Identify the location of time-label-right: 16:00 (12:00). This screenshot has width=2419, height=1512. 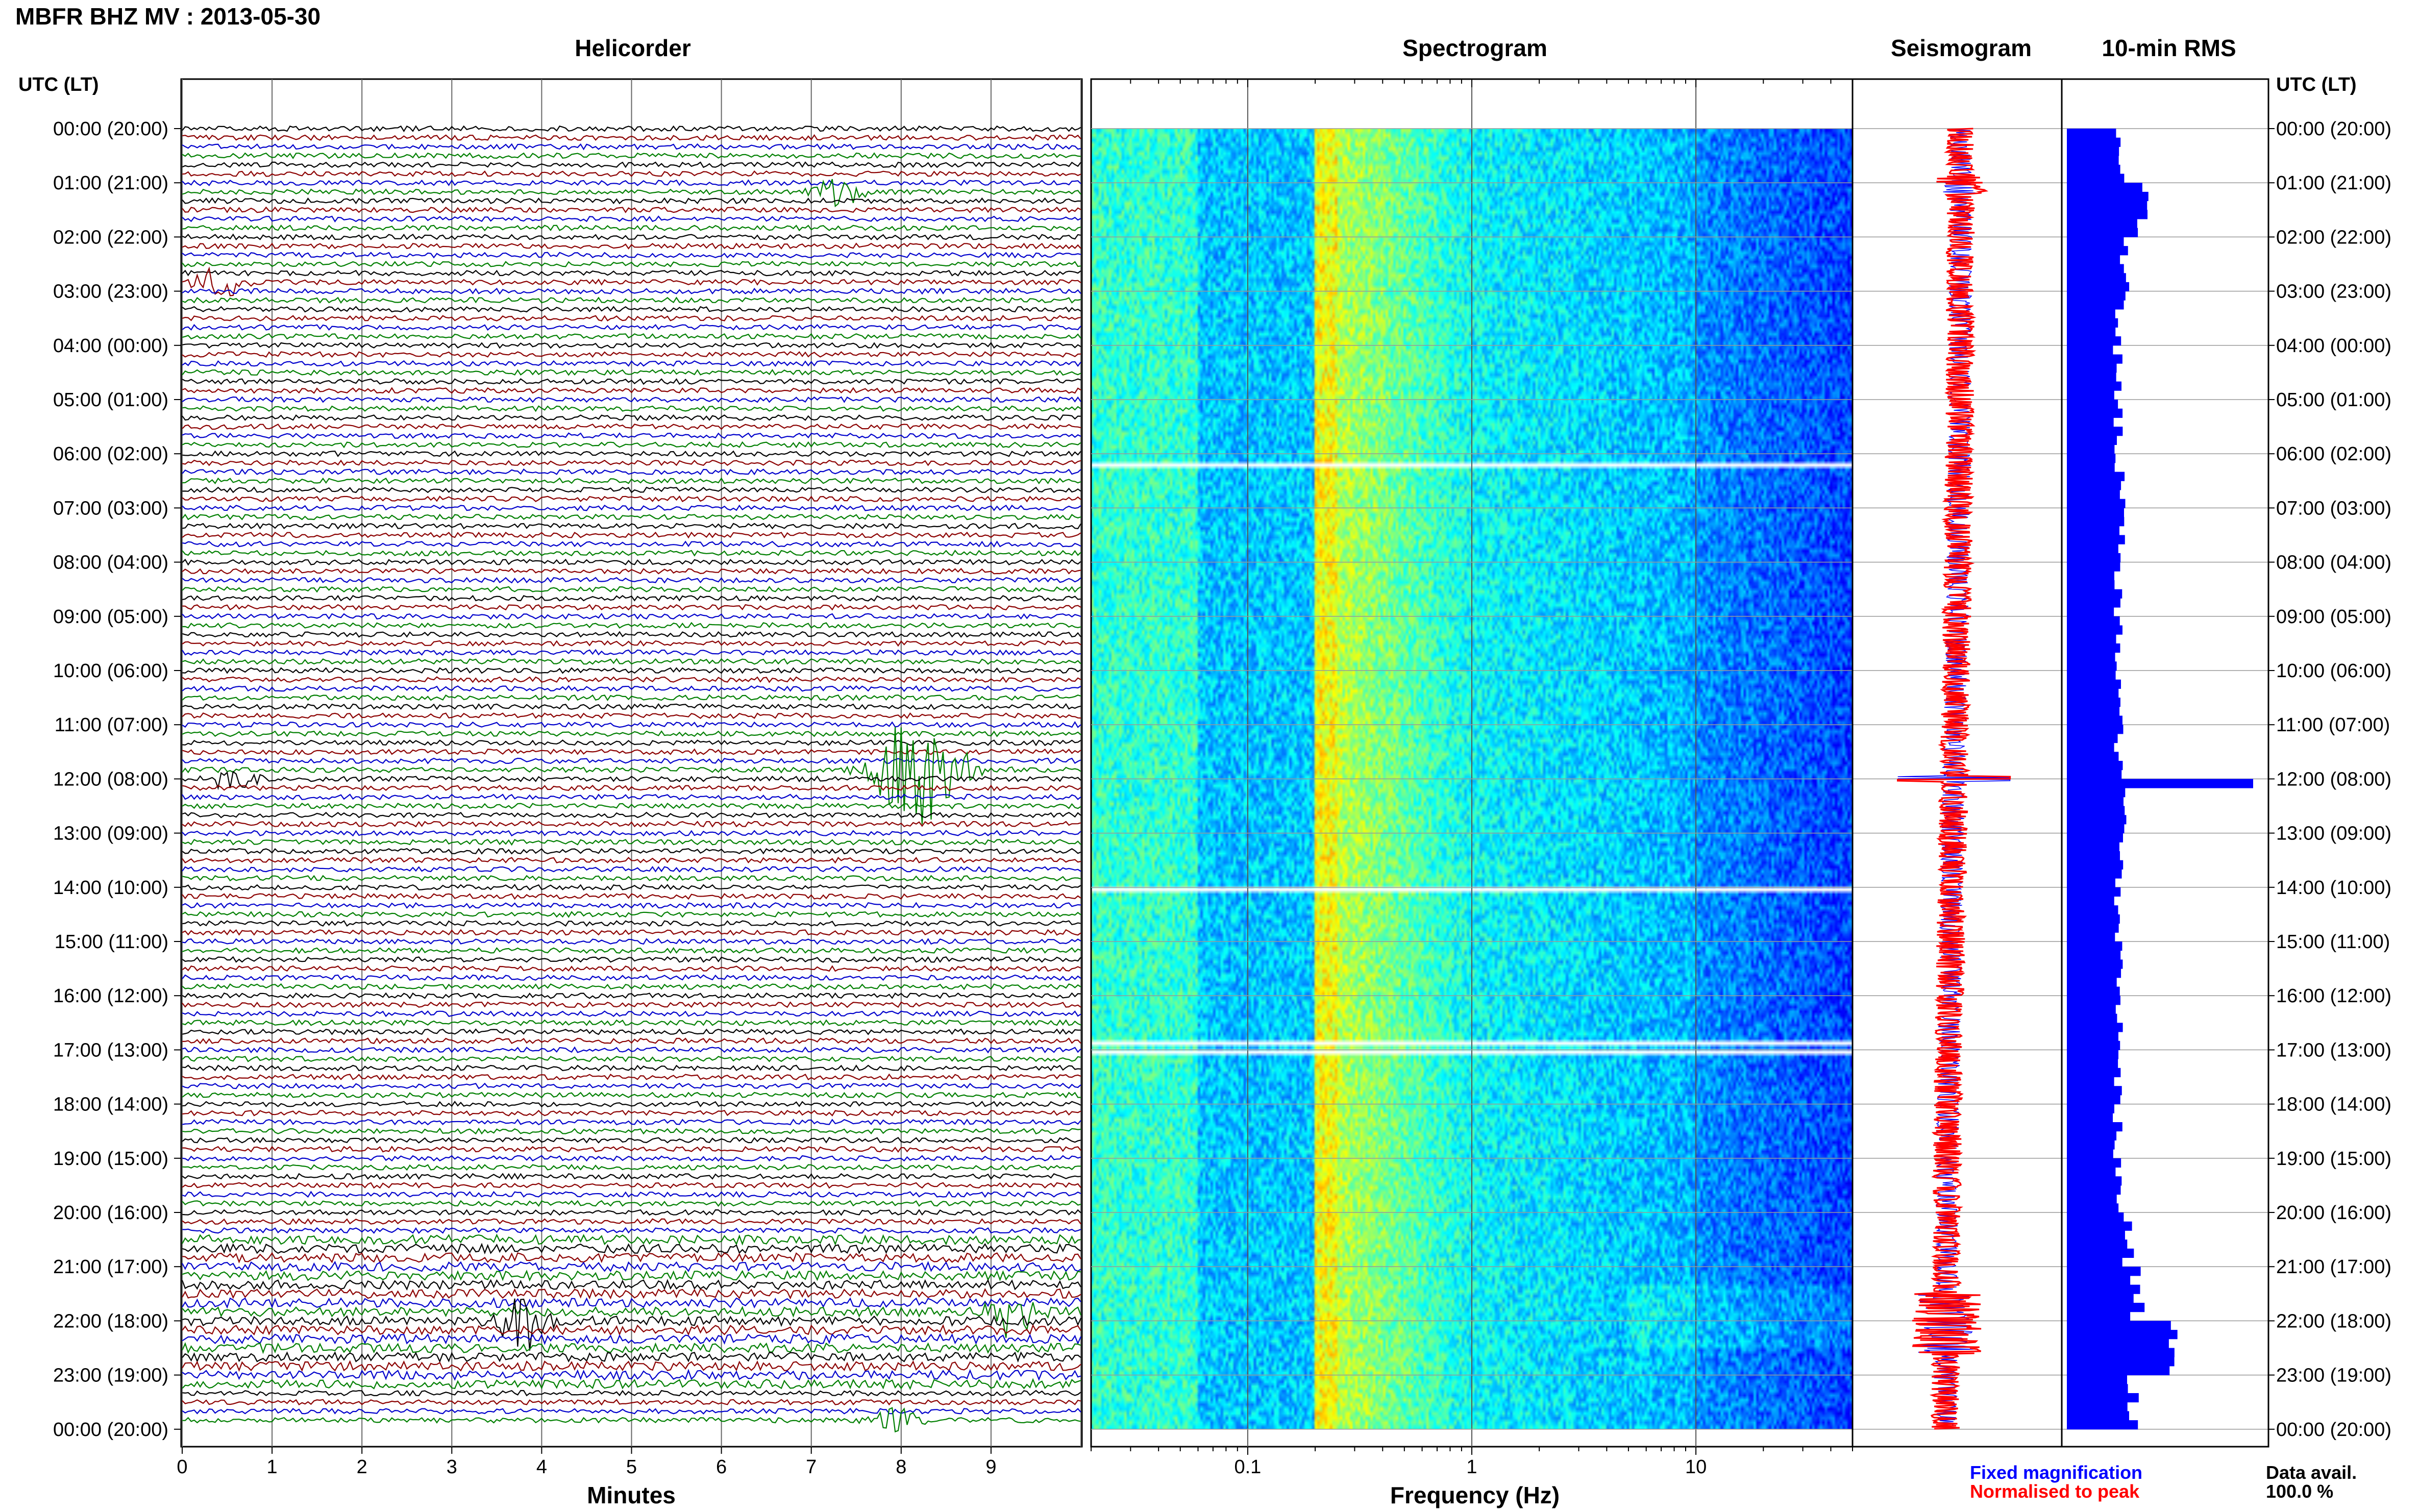
(2333, 996).